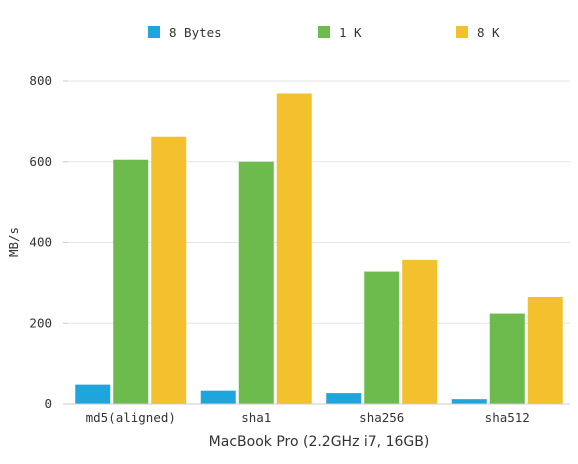 The width and height of the screenshot is (578, 464). What do you see at coordinates (469, 401) in the screenshot?
I see `bar-sha512-8-bytes` at bounding box center [469, 401].